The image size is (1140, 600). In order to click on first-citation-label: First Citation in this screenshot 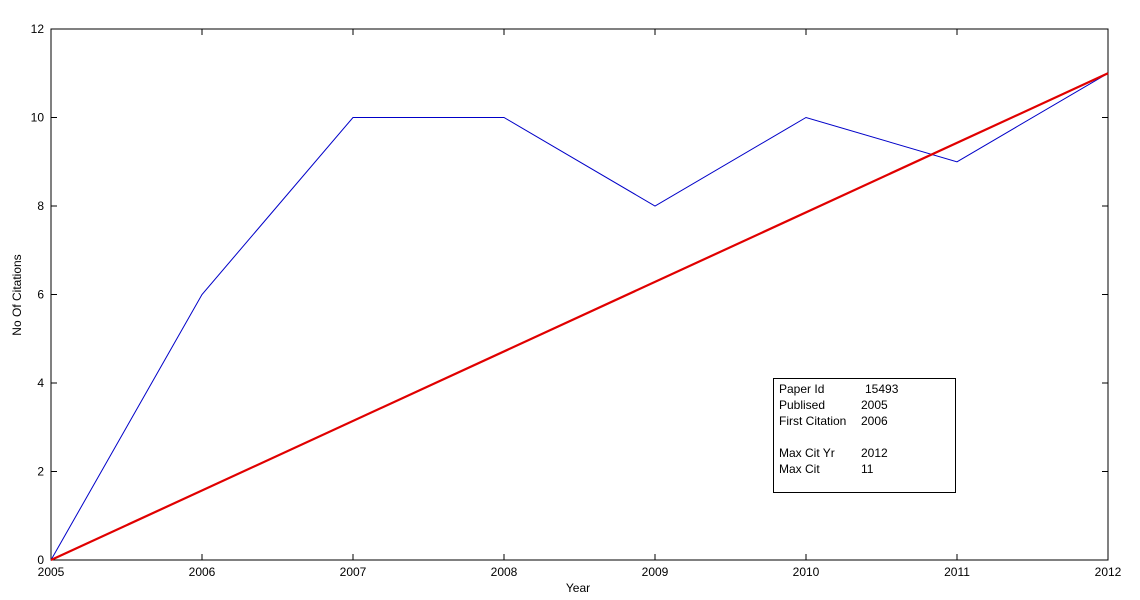, I will do `click(813, 421)`.